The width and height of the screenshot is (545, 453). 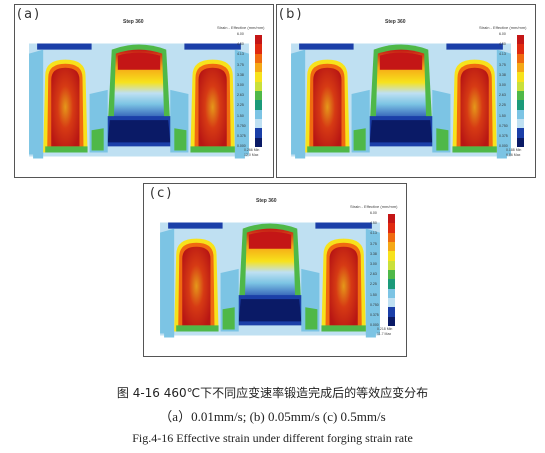 What do you see at coordinates (252, 150) in the screenshot?
I see `min-label: 0.266 Min` at bounding box center [252, 150].